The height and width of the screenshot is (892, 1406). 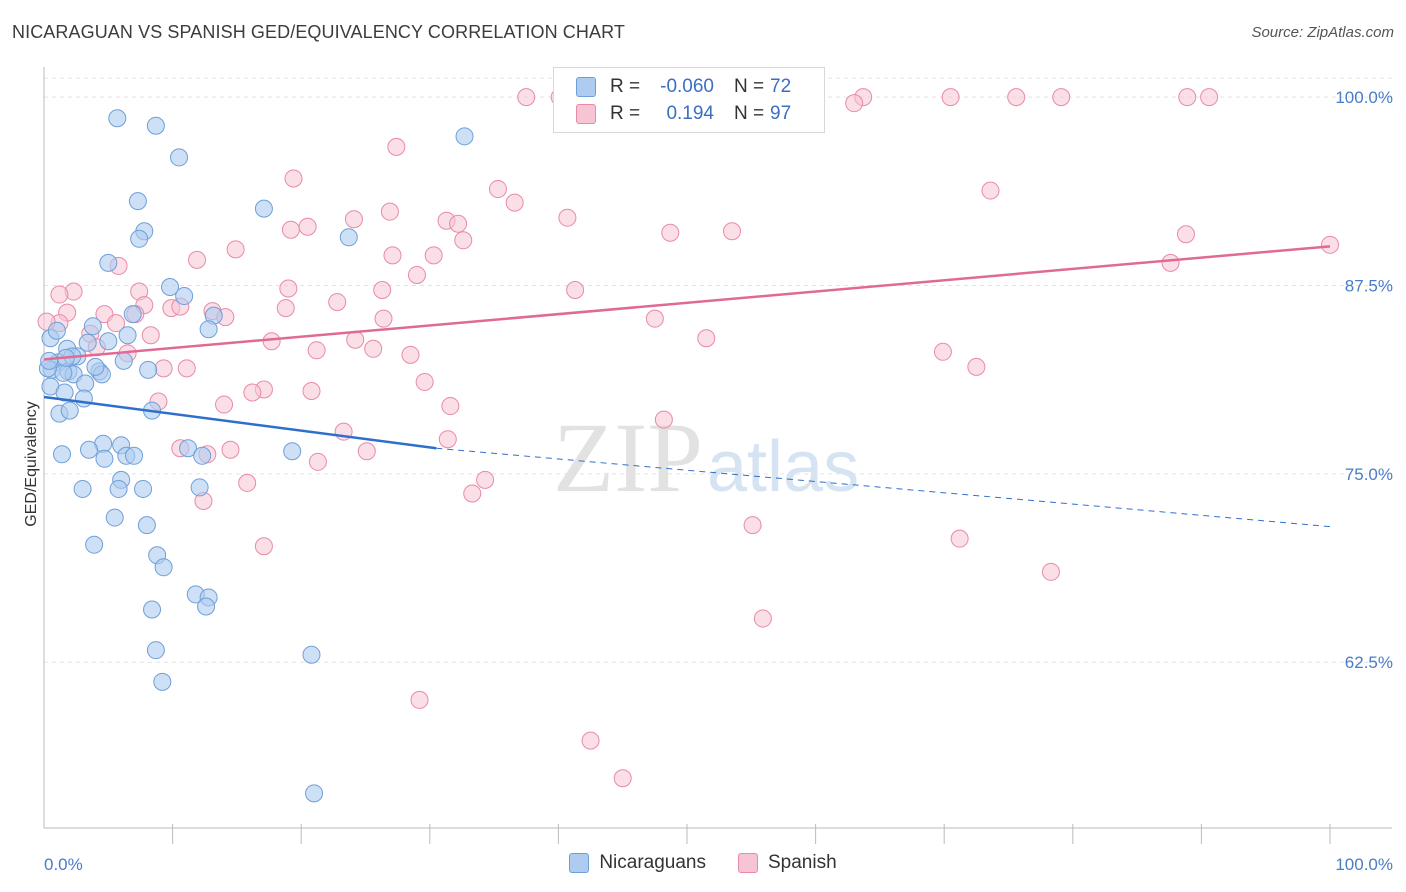 I want to click on y-tick-label: 62.5%, so click(x=1369, y=662).